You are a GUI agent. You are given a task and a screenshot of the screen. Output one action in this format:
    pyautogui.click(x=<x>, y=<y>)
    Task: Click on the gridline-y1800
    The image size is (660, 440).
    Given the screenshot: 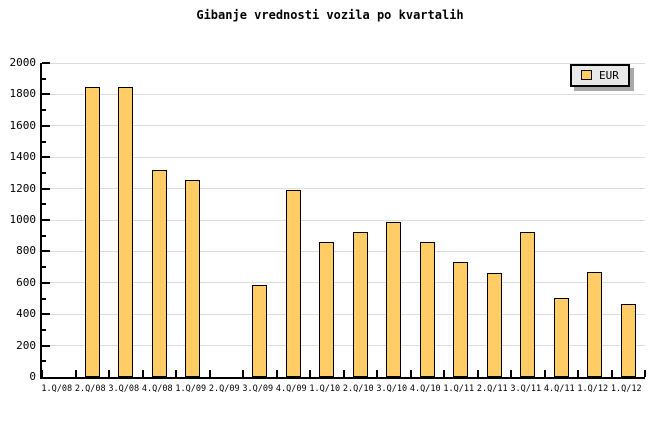 What is the action you would take?
    pyautogui.click(x=343, y=94)
    